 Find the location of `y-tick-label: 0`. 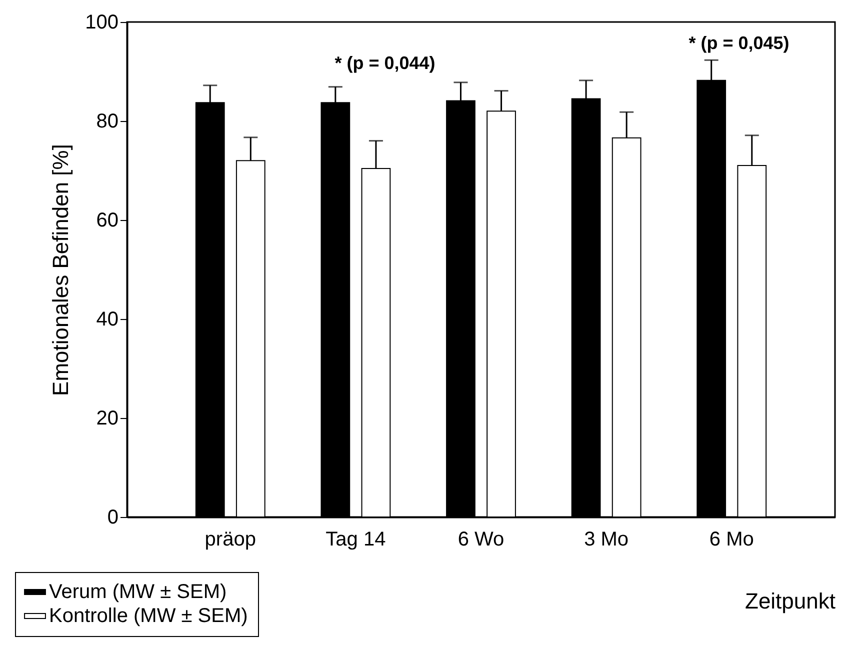

y-tick-label: 0 is located at coordinates (112, 517).